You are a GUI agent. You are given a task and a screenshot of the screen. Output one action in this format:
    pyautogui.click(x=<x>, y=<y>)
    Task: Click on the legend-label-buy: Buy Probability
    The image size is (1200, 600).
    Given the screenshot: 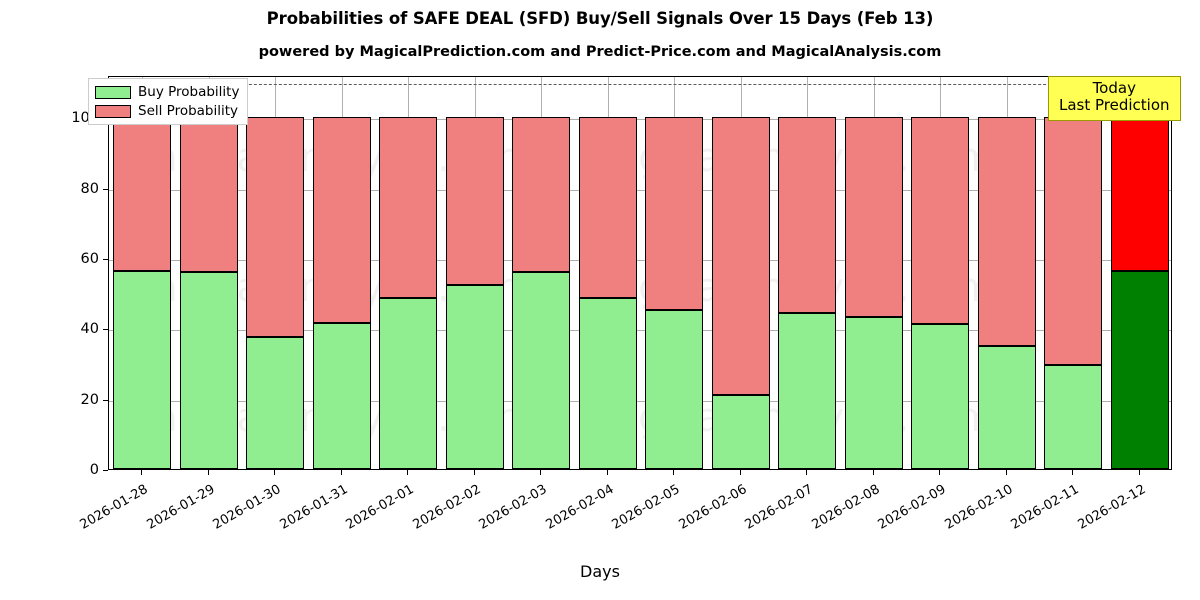 What is the action you would take?
    pyautogui.click(x=189, y=92)
    